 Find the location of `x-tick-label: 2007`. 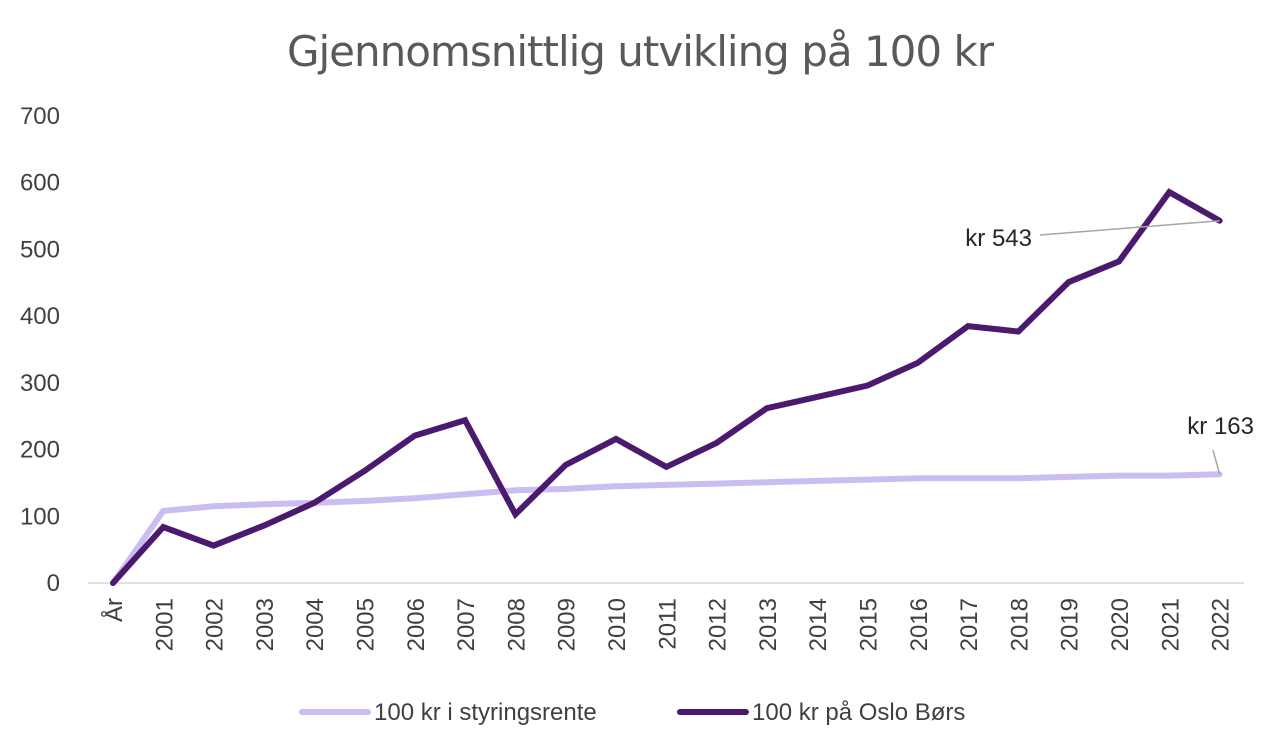

x-tick-label: 2007 is located at coordinates (466, 624).